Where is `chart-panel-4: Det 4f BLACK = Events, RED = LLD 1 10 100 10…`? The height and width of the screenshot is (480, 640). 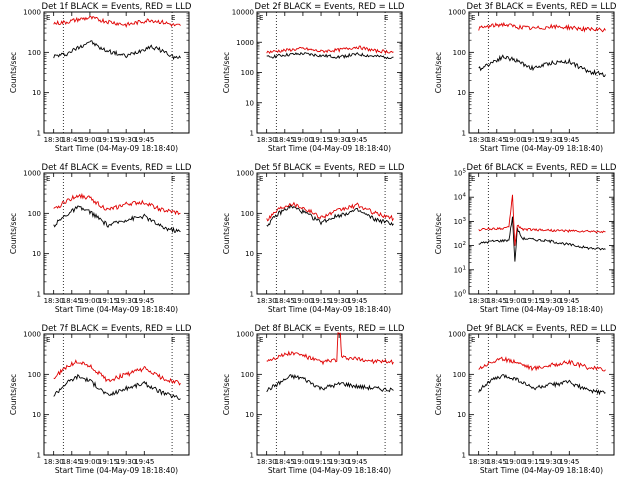
chart-panel-4: Det 4f BLACK = Events, RED = LLD 1 10 100 10… is located at coordinates (100, 238).